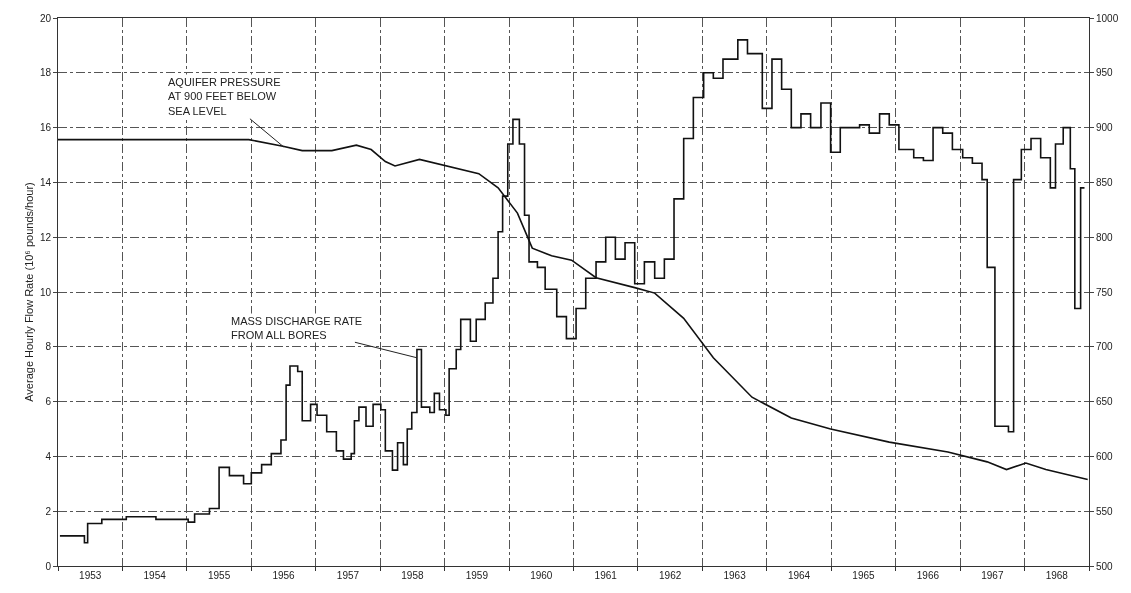 Image resolution: width=1131 pixels, height=593 pixels. Describe the element at coordinates (48, 456) in the screenshot. I see `y-tick-label: 4` at that location.